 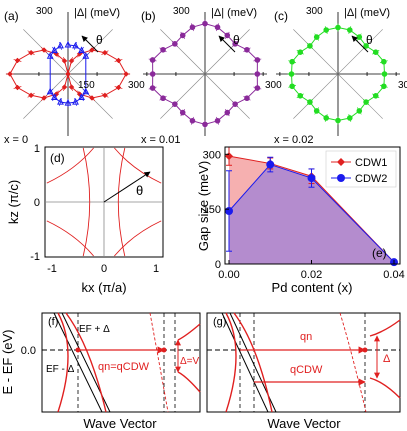 What do you see at coordinates (28, 351) in the screenshot?
I see `panel-f-ytick: 0.0` at bounding box center [28, 351].